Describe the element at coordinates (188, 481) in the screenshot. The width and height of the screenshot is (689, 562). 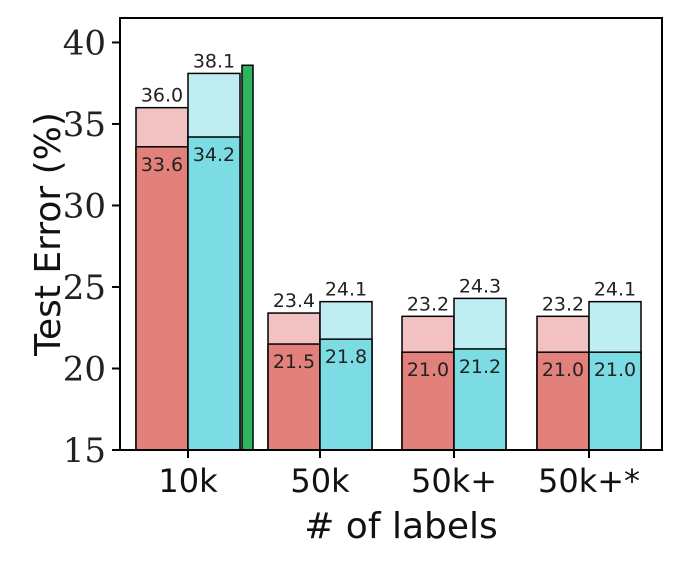
I see `x-tick-label: 10k` at that location.